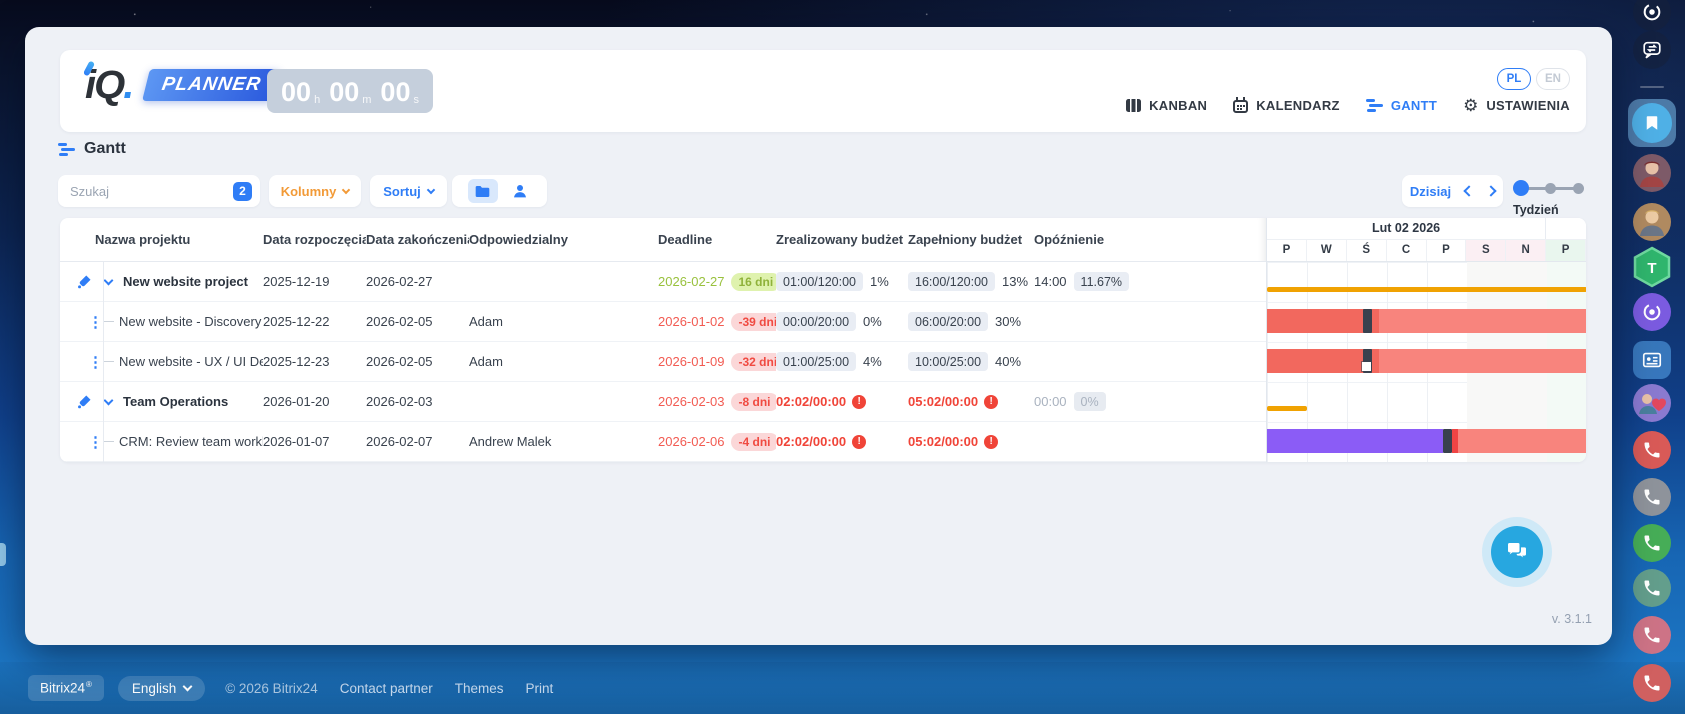 This screenshot has width=1685, height=714. Describe the element at coordinates (1652, 360) in the screenshot. I see `id-card-app` at that location.